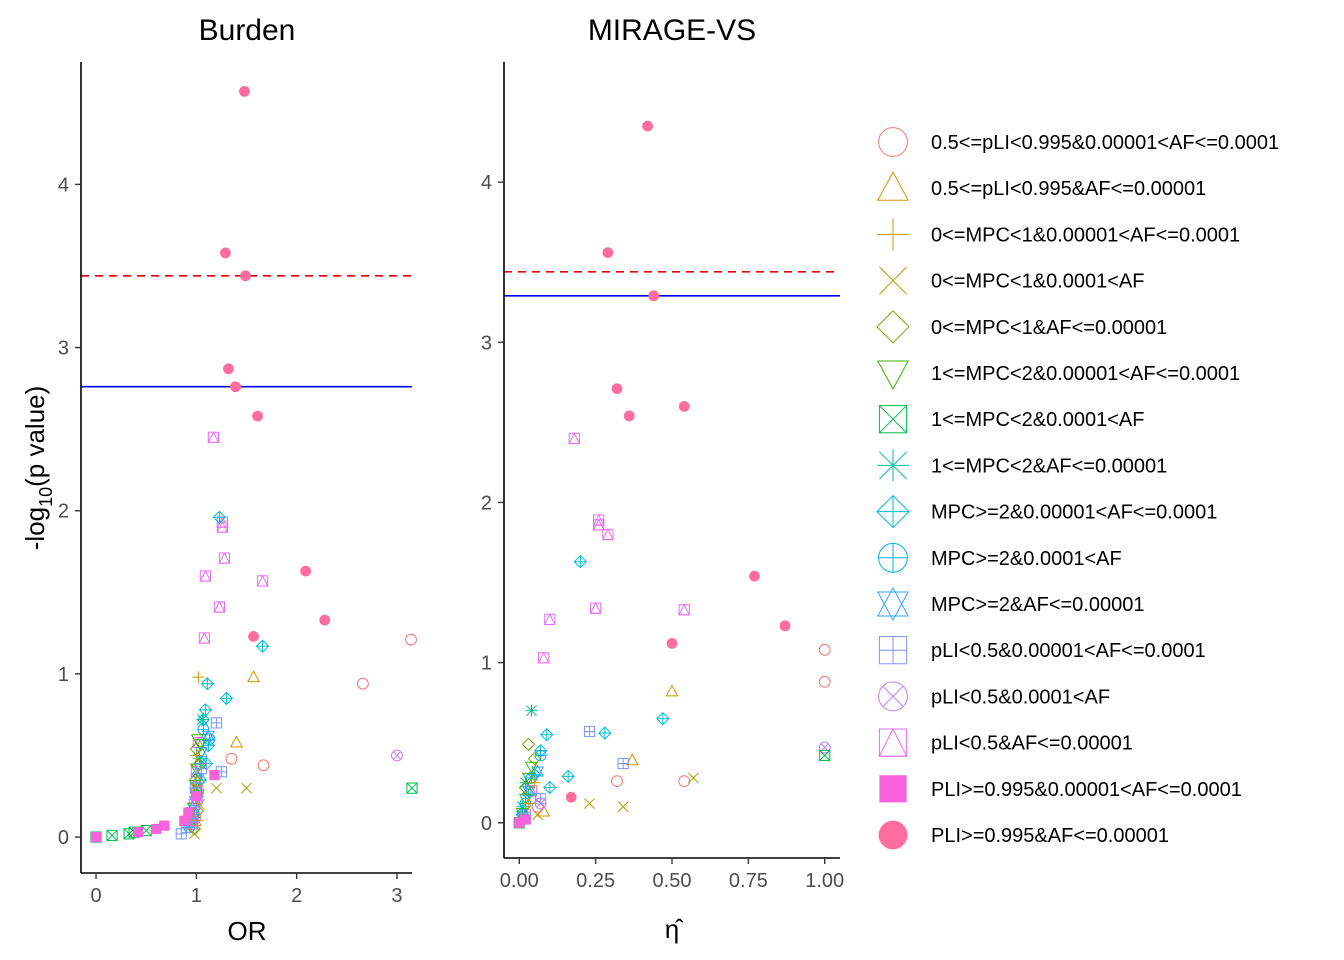 This screenshot has width=1344, height=960. I want to click on legend-label: 0.5<=pLI<0.995&0.00001<AF<=0.0001, so click(1105, 143).